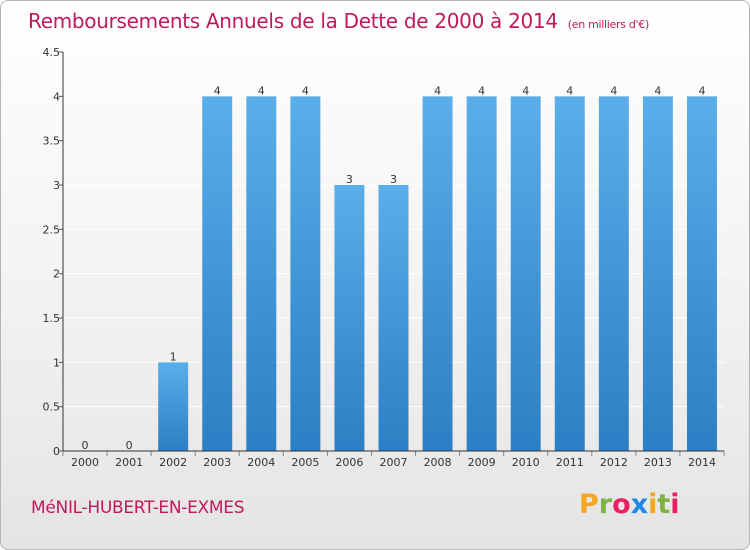  What do you see at coordinates (613, 273) in the screenshot?
I see `bar-2012` at bounding box center [613, 273].